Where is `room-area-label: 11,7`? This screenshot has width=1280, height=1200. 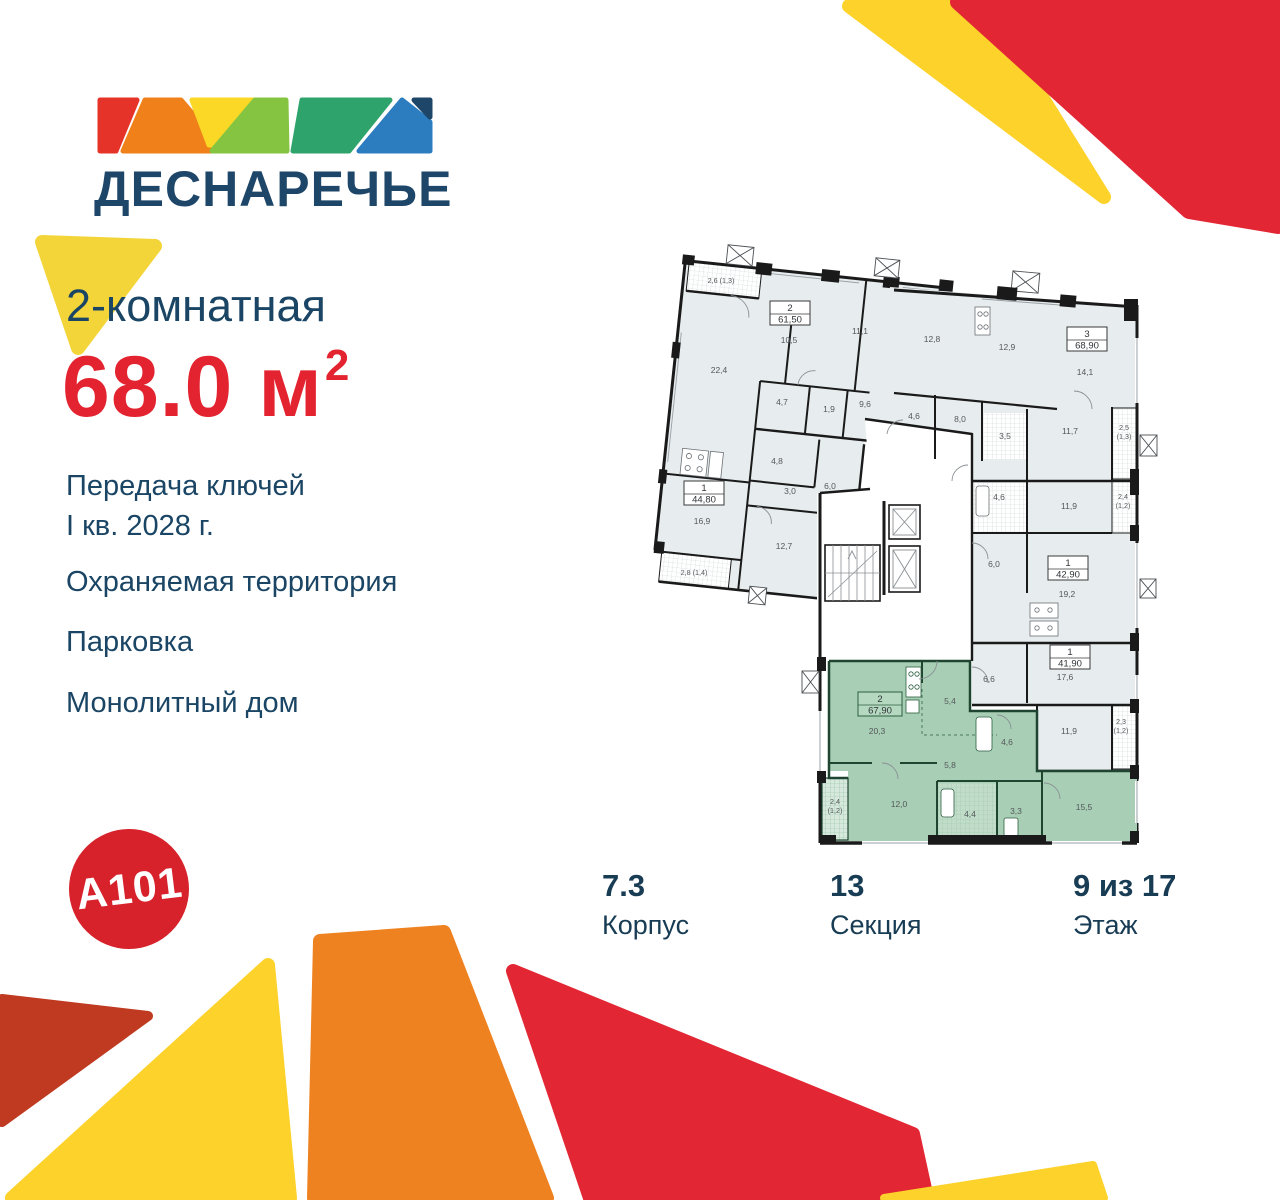 room-area-label: 11,7 is located at coordinates (1070, 431).